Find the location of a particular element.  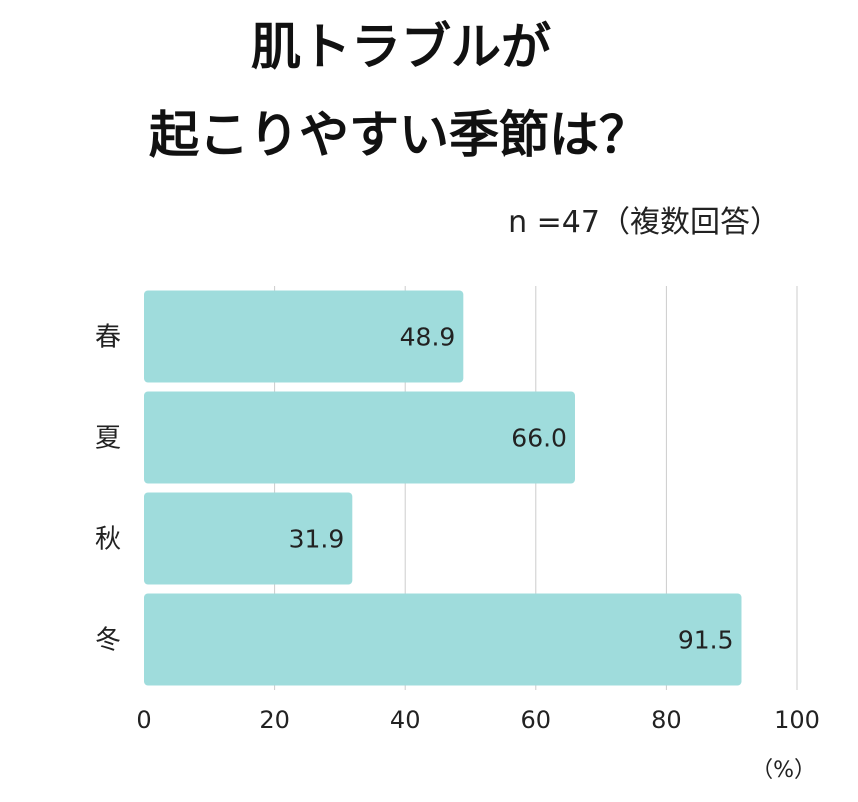

x-tick-label: 0 is located at coordinates (143, 720).